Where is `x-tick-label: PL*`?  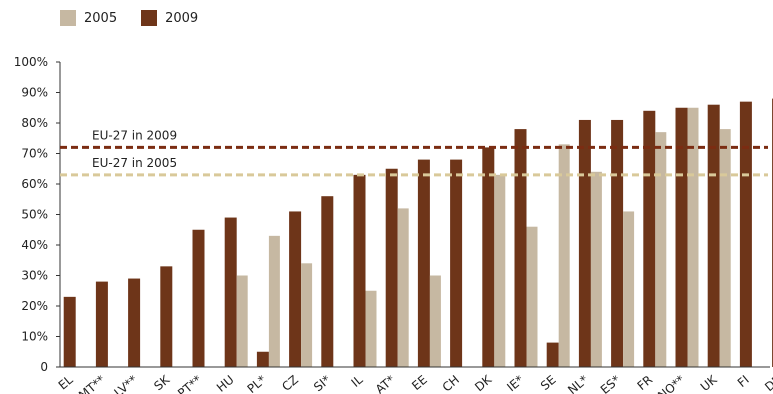
x-tick-label: PL* is located at coordinates (257, 383).